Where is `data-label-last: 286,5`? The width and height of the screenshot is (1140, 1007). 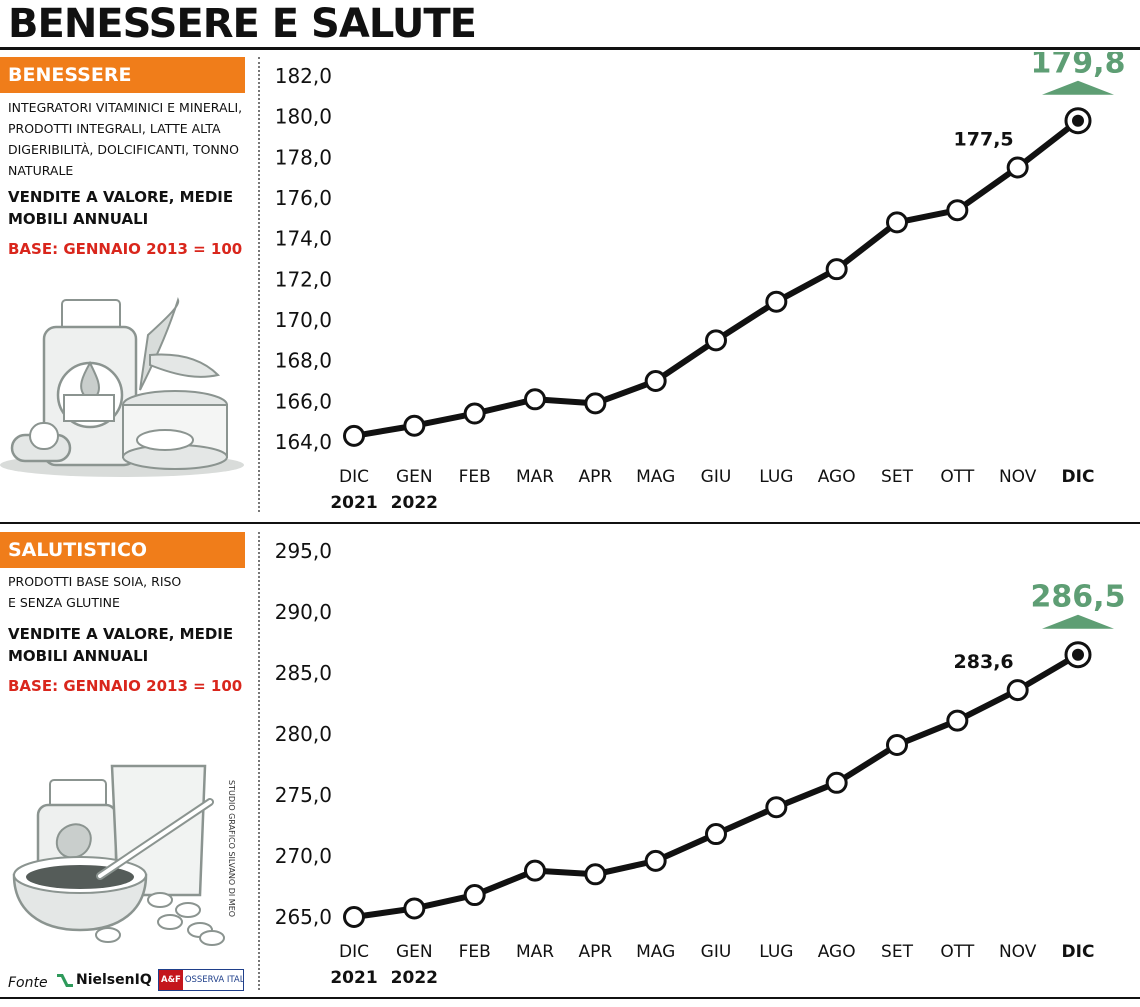
data-label-last: 286,5 is located at coordinates (1078, 597).